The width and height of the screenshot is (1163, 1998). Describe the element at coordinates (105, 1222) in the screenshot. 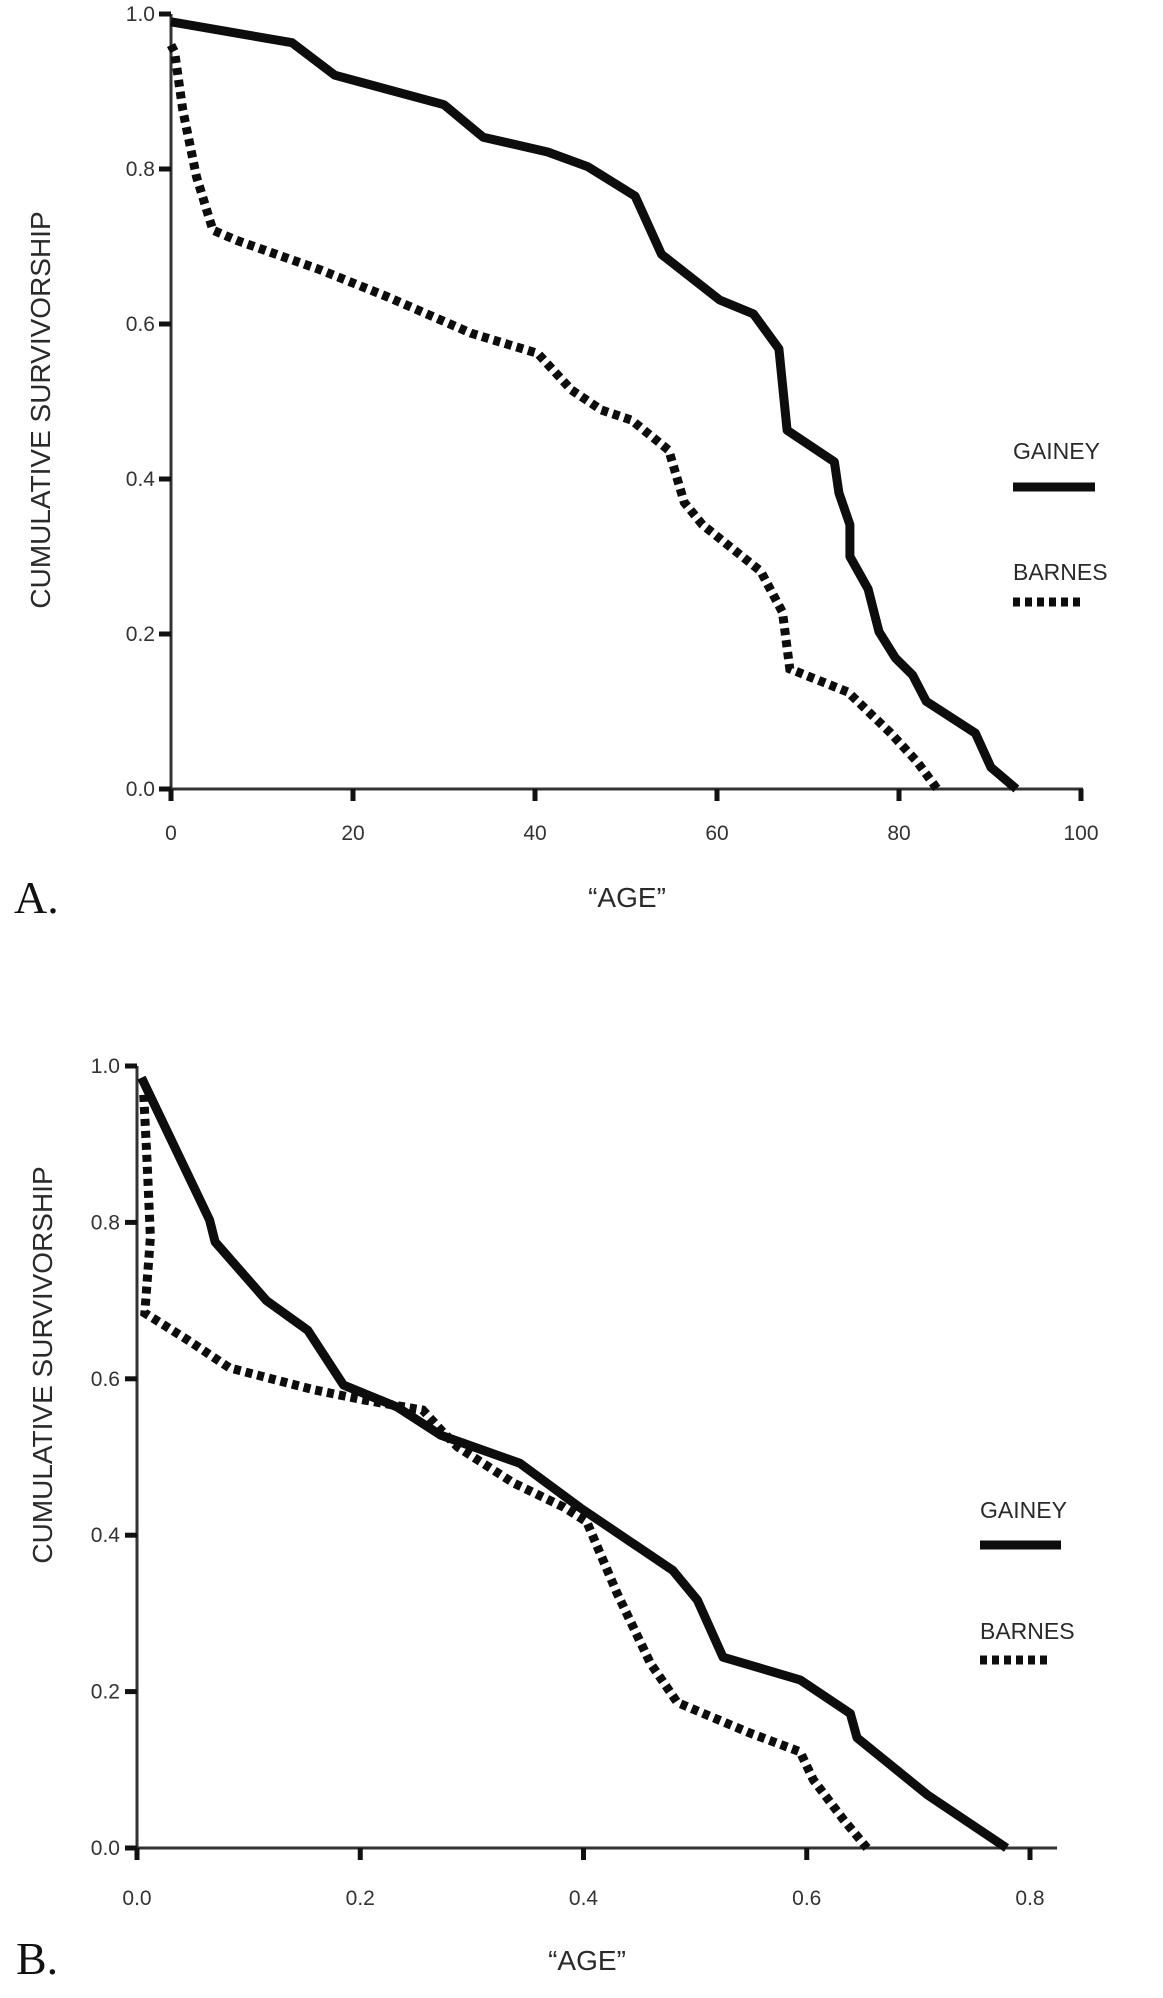

I see `panel-b-y-tick-label: 0.8` at that location.